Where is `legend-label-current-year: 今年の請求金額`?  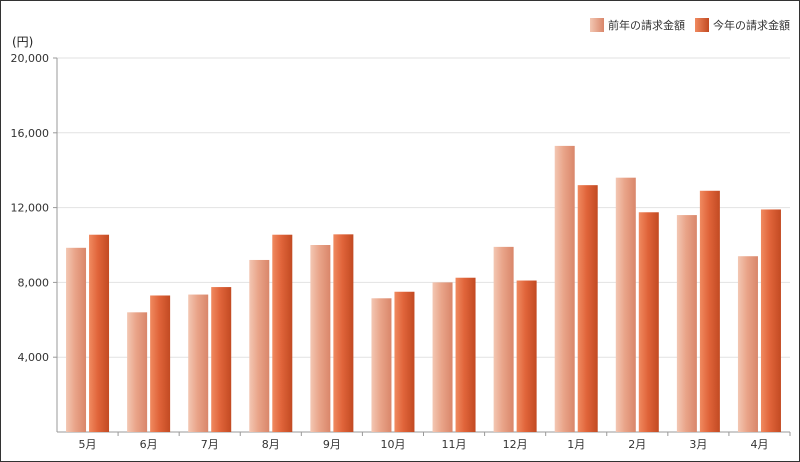
legend-label-current-year: 今年の請求金額 is located at coordinates (751, 25).